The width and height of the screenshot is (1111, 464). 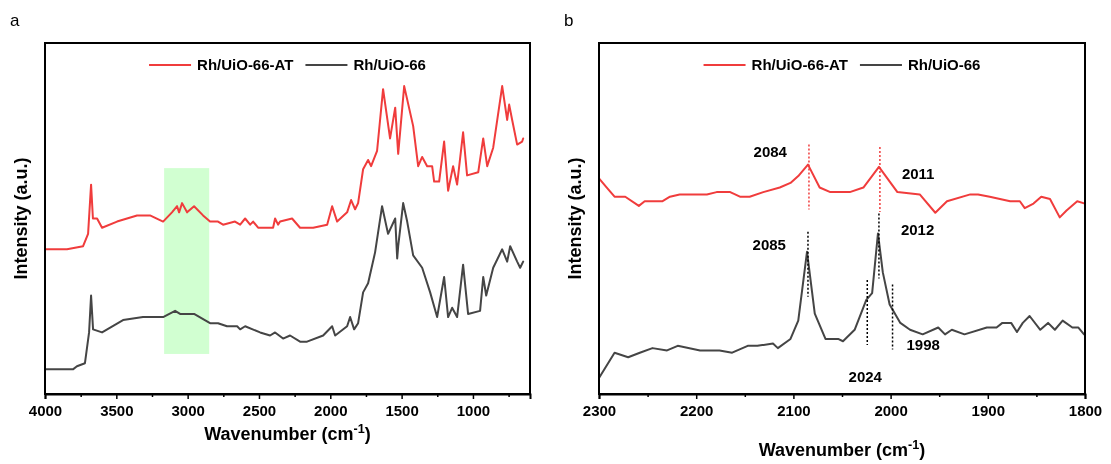 What do you see at coordinates (917, 230) in the screenshot?
I see `ref-line-label: 2012` at bounding box center [917, 230].